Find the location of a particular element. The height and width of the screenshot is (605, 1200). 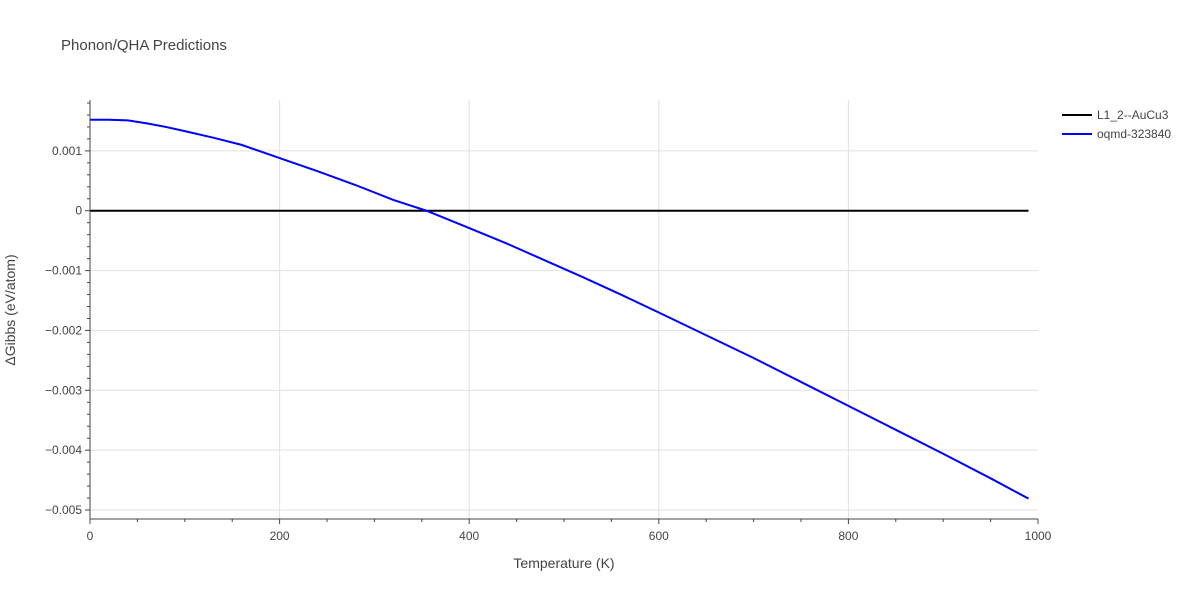

y-tick-label: −0.005 is located at coordinates (63, 510).